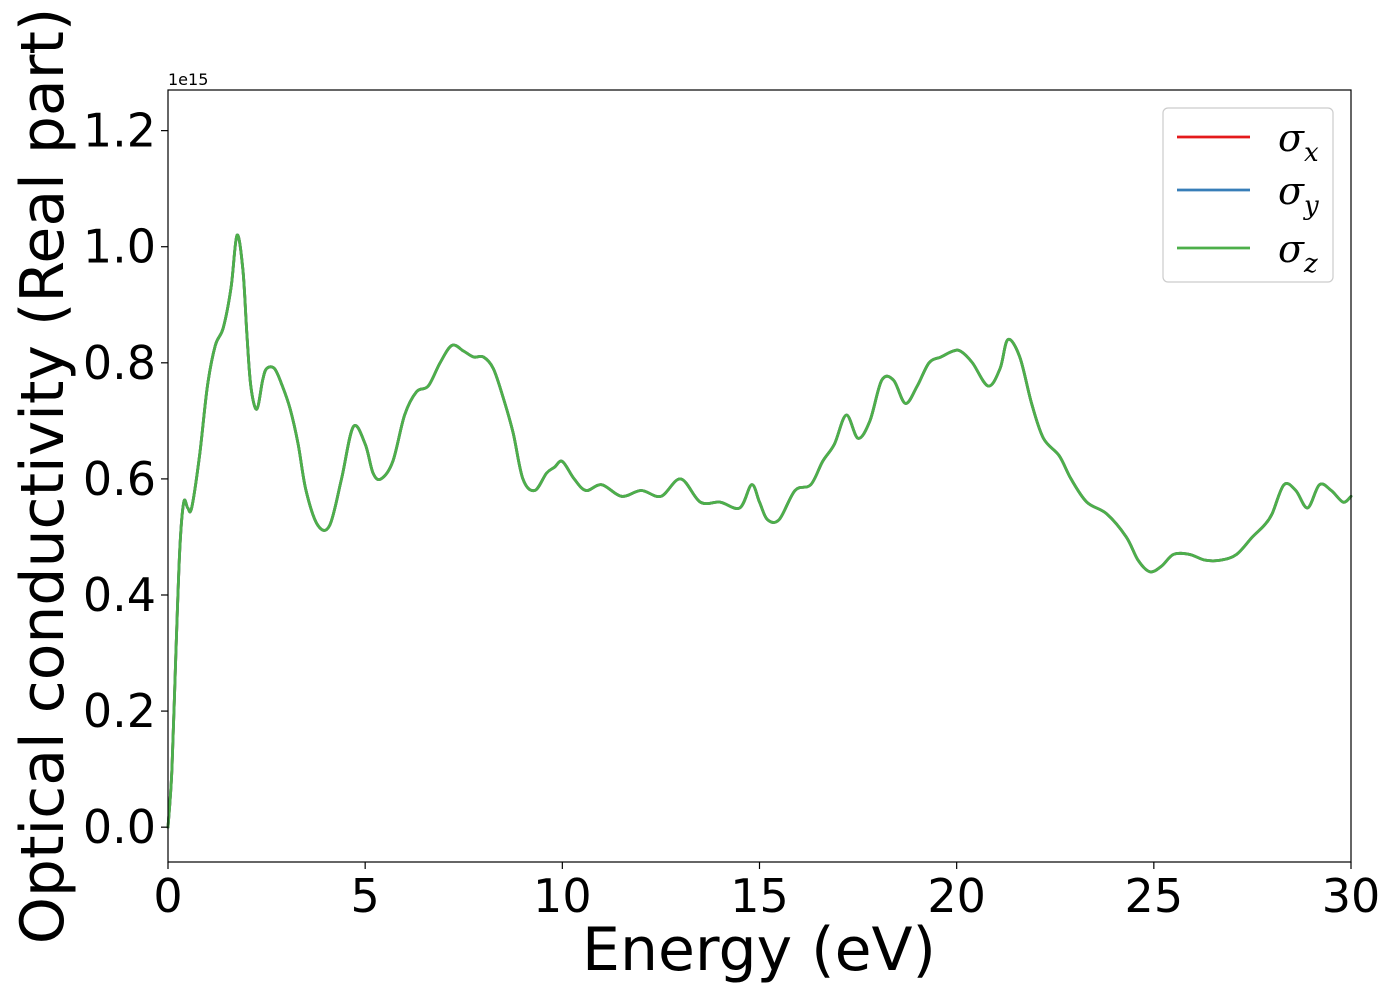  I want to click on legend-frame, so click(1248, 195).